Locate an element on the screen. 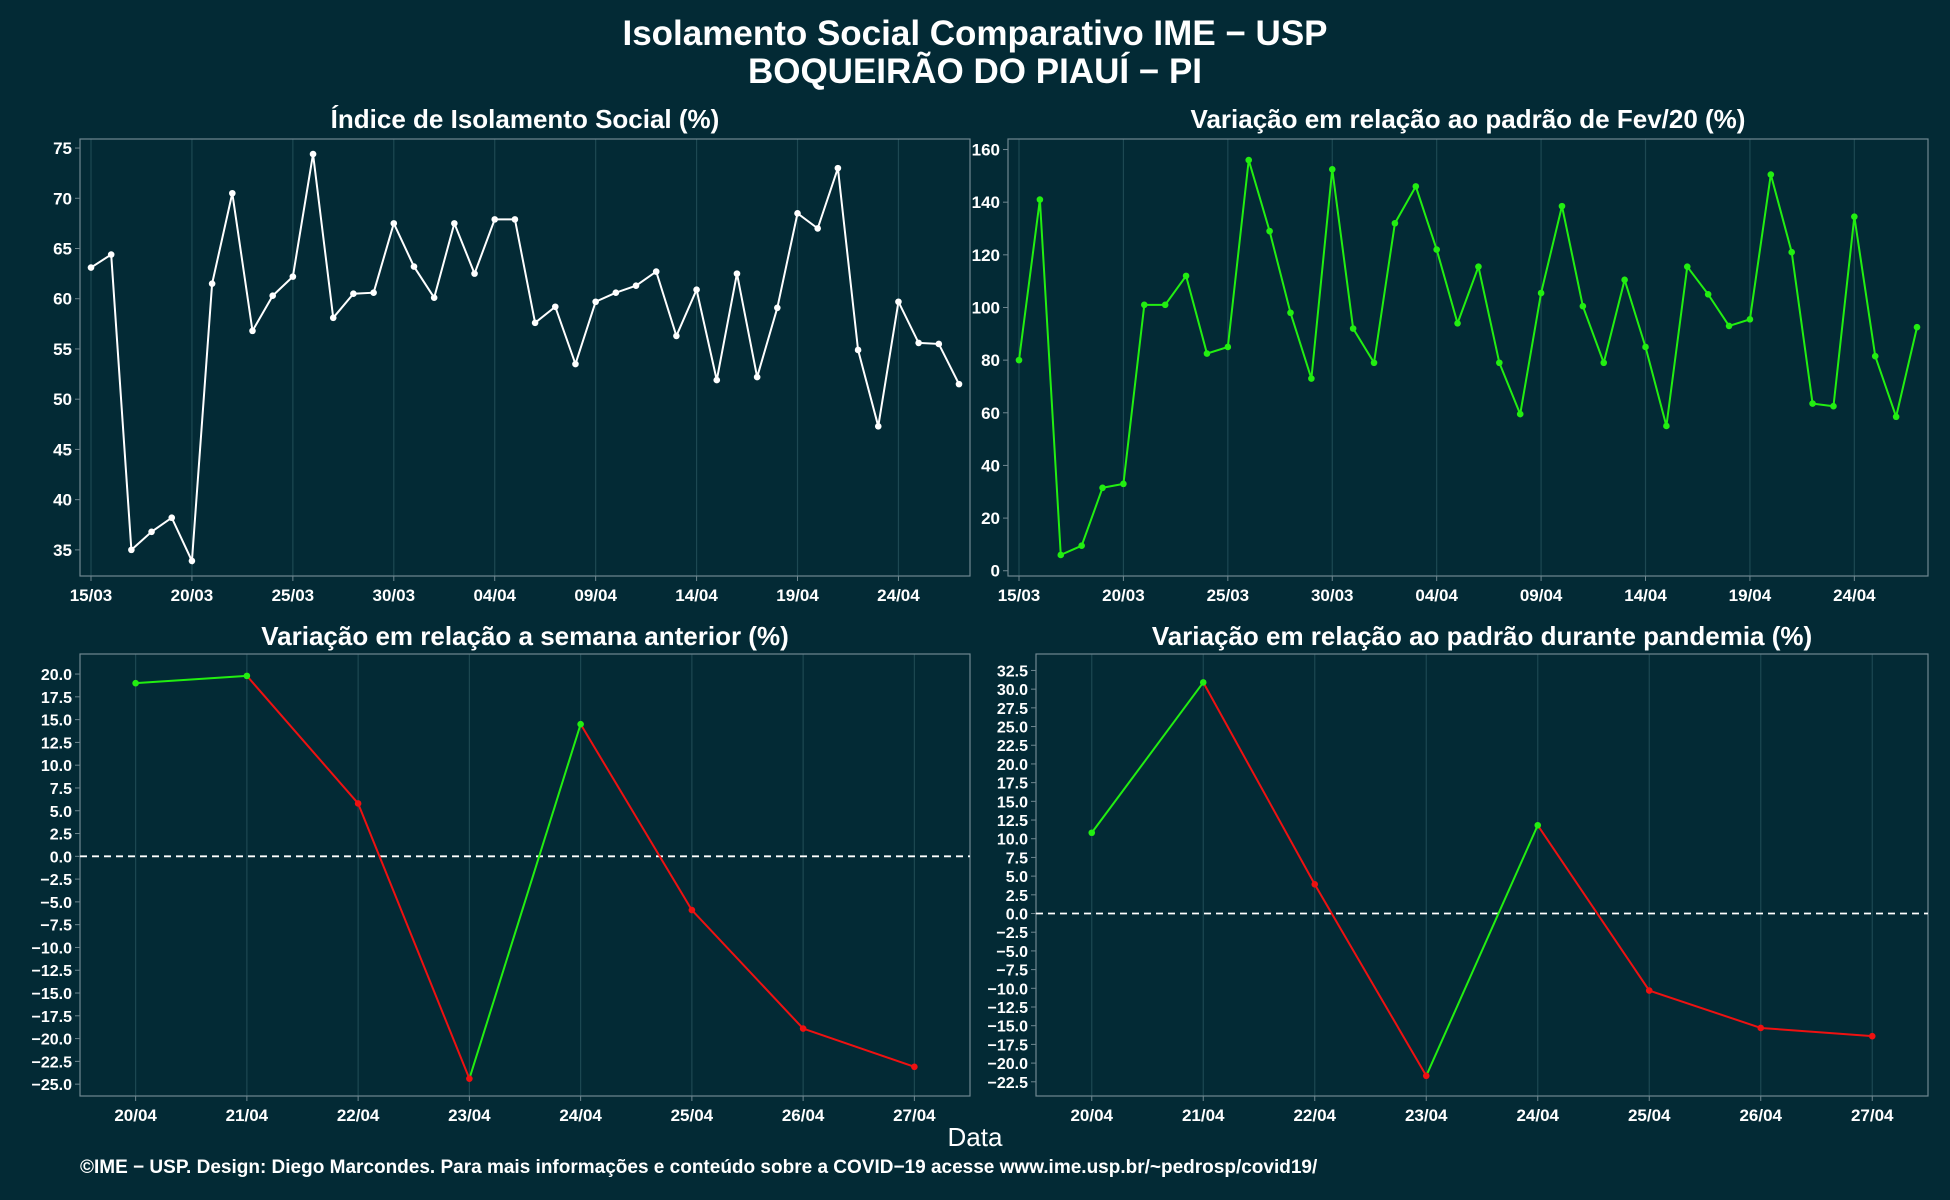  x-tick-label: 19/04 is located at coordinates (1750, 595).